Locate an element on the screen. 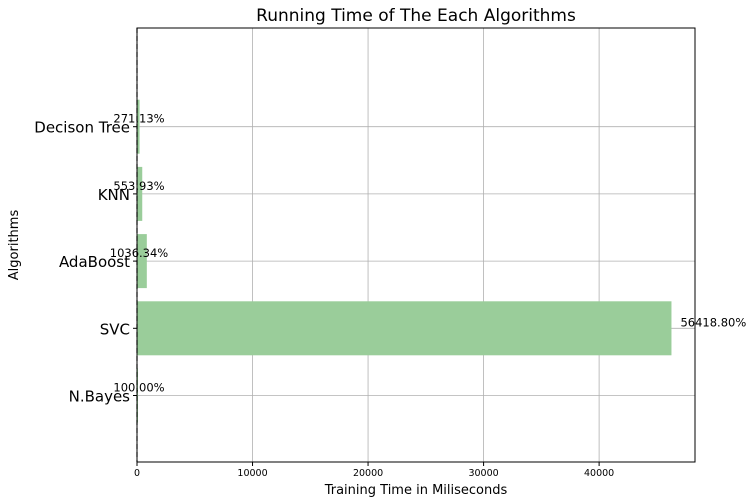 Image resolution: width=752 pixels, height=504 pixels. y-category-label: SVC is located at coordinates (115, 329).